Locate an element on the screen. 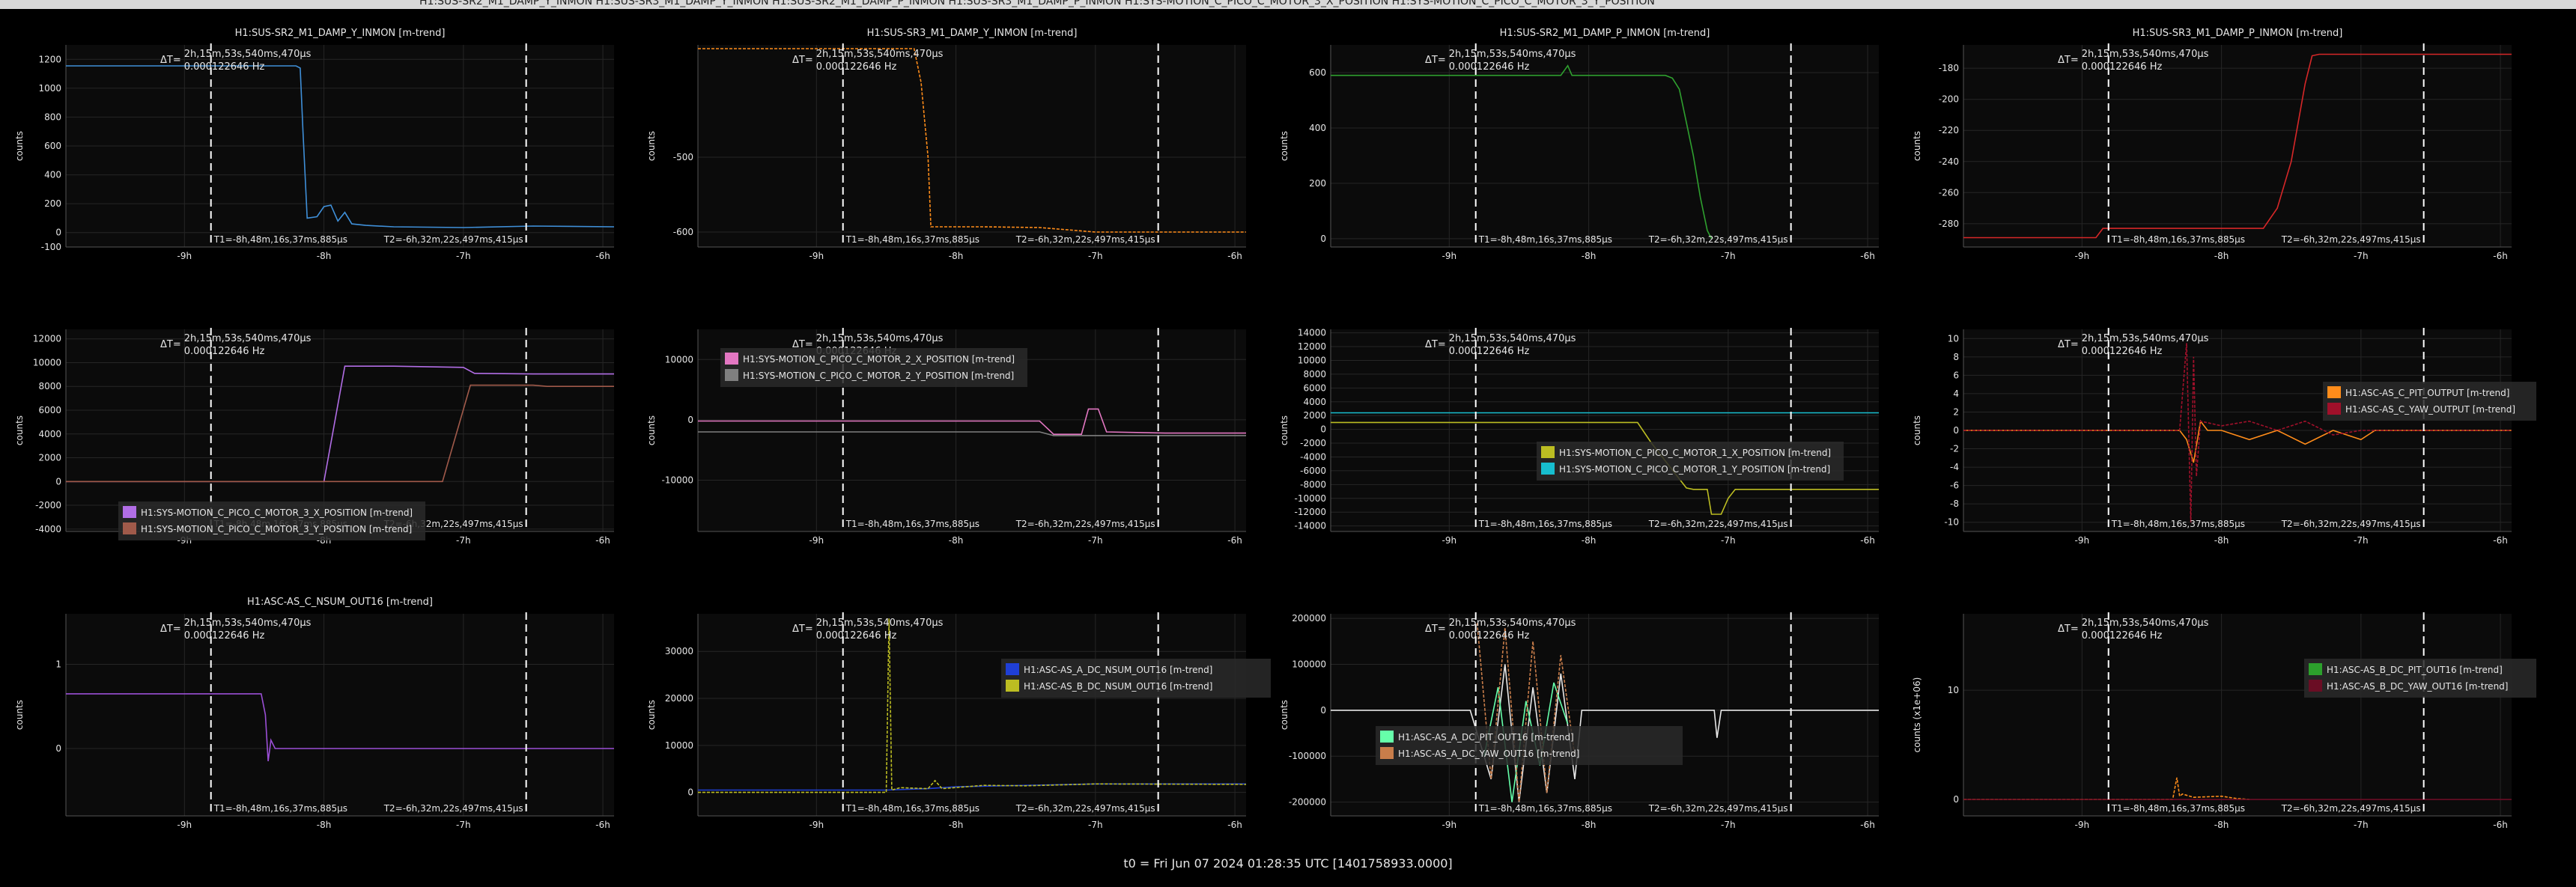 This screenshot has width=2576, height=887. y-tick-label: -8 is located at coordinates (1954, 504).